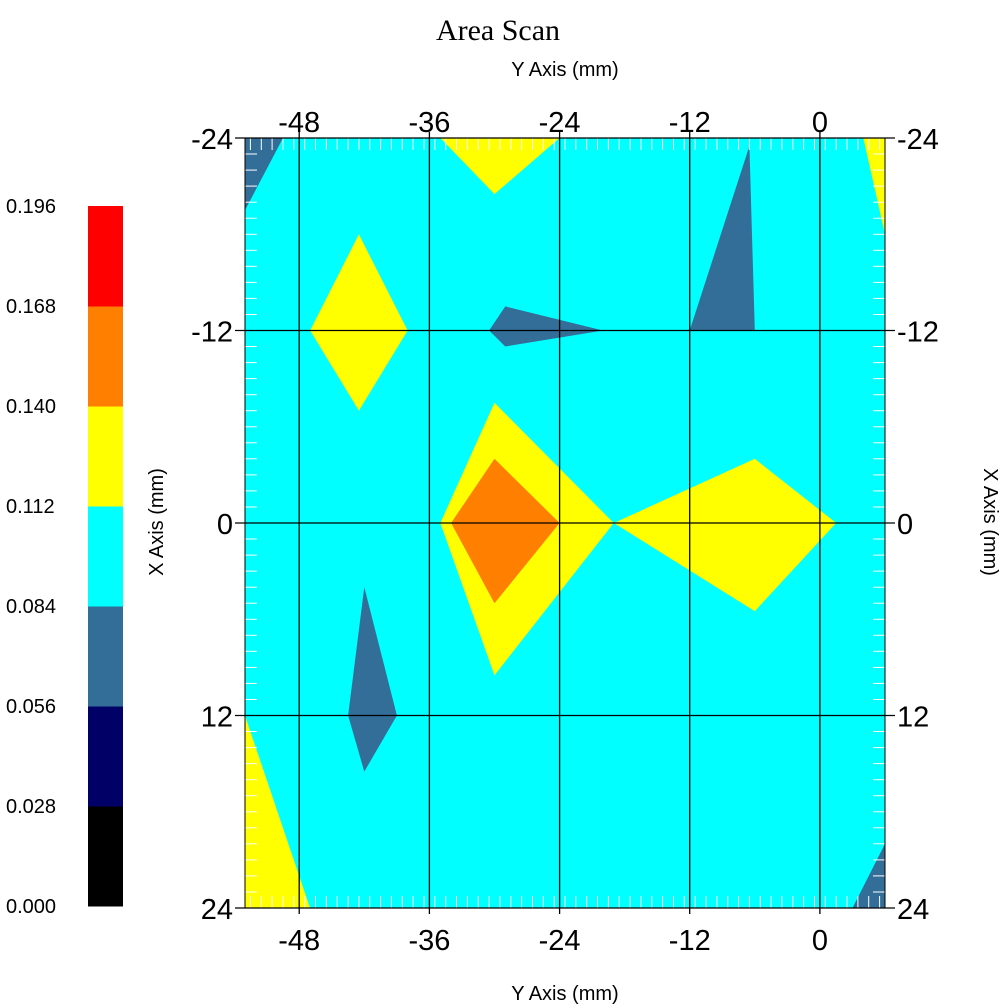 Image resolution: width=1005 pixels, height=1007 pixels. Describe the element at coordinates (905, 525) in the screenshot. I see `tick-label-right: 0` at that location.